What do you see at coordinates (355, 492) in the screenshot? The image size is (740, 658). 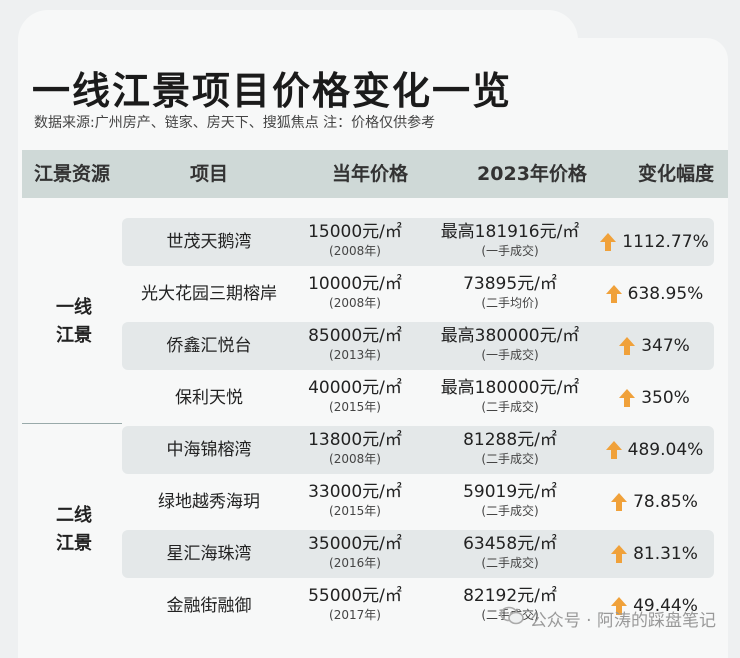 I see `price-then: 33000元/㎡` at bounding box center [355, 492].